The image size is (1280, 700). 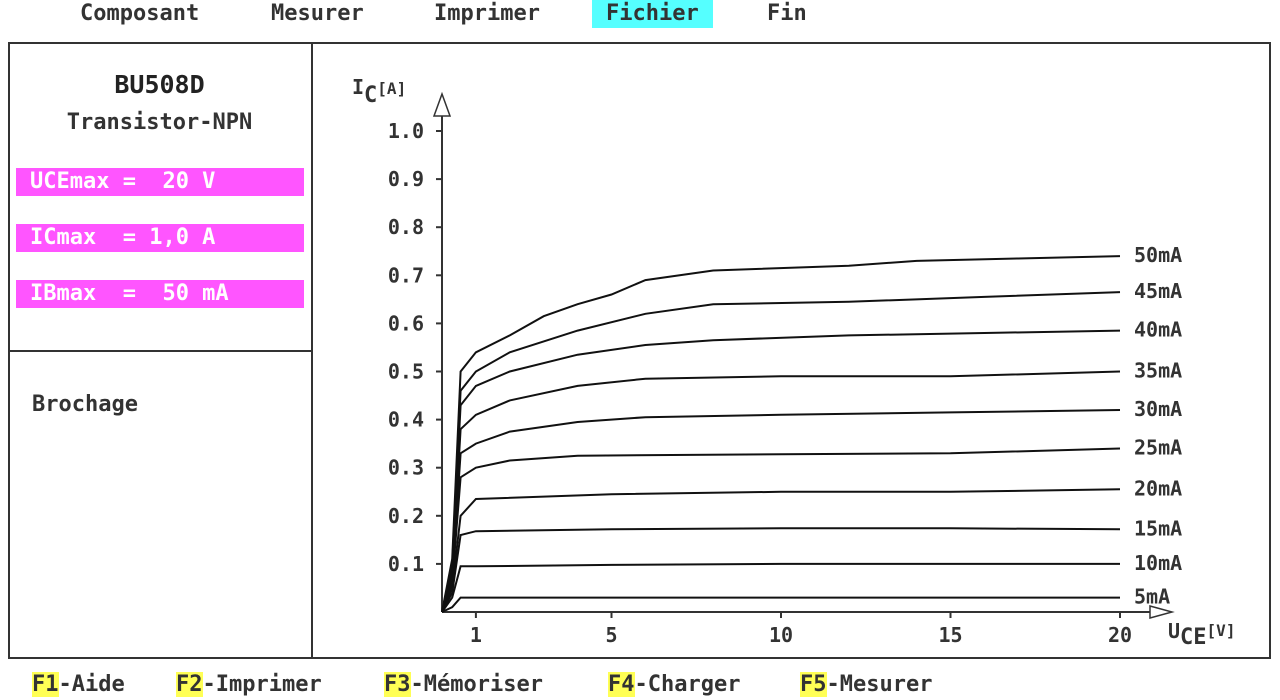 What do you see at coordinates (621, 684) in the screenshot?
I see `fkey-code: F4` at bounding box center [621, 684].